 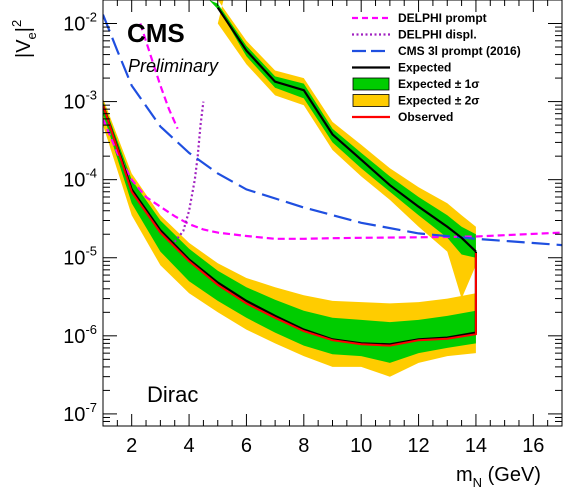 I want to click on legend-label: DELPHI prompt, so click(x=442, y=18).